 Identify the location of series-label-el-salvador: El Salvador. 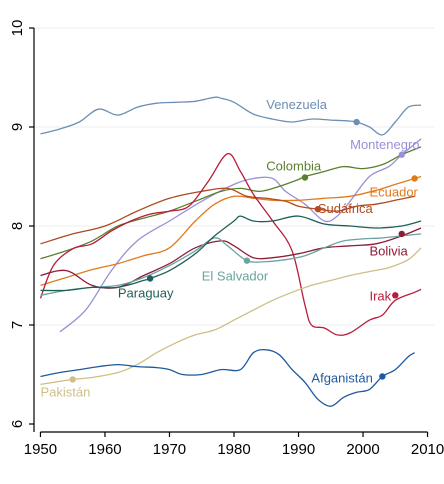
(235, 275).